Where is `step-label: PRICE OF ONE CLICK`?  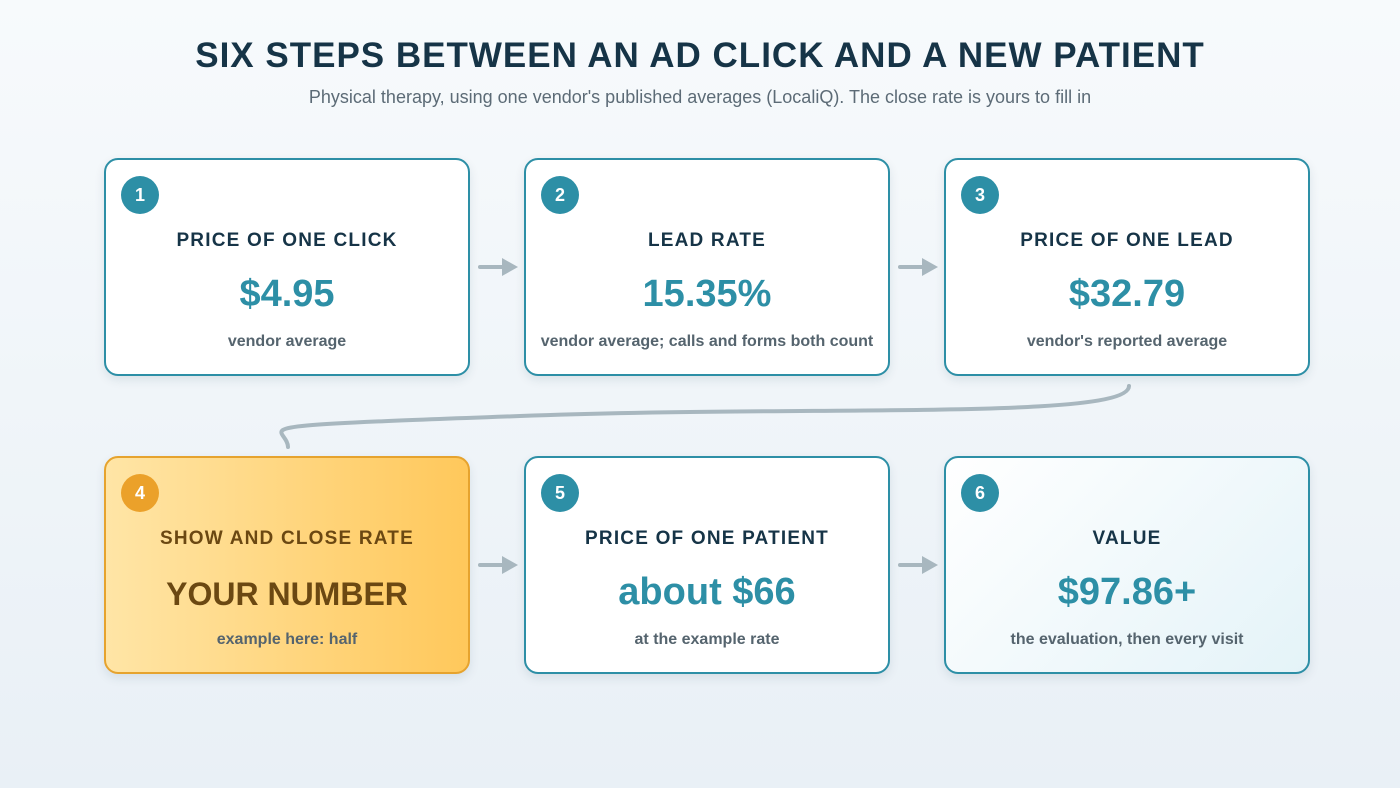 step-label: PRICE OF ONE CLICK is located at coordinates (287, 240).